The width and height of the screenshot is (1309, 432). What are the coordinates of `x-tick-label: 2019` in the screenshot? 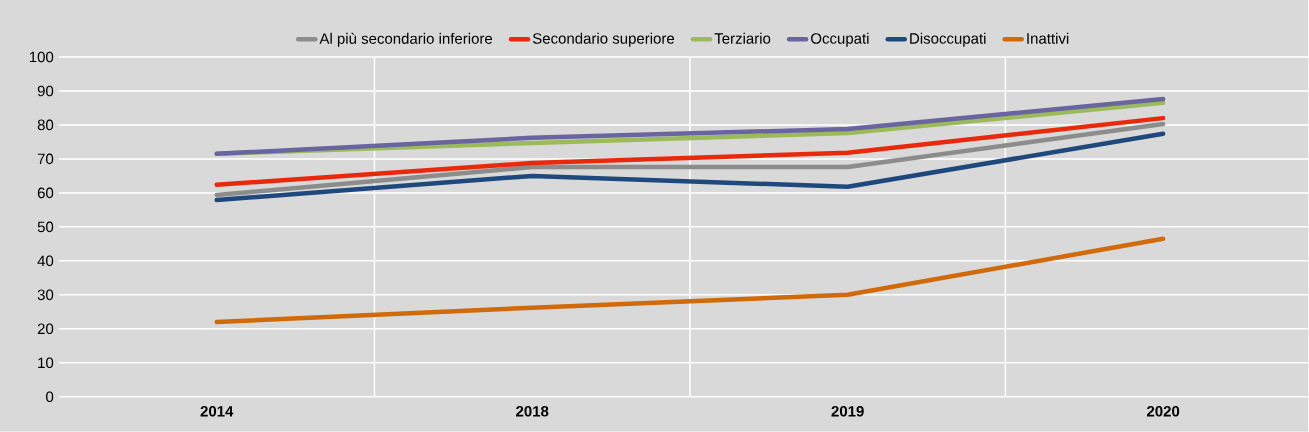 It's located at (847, 411).